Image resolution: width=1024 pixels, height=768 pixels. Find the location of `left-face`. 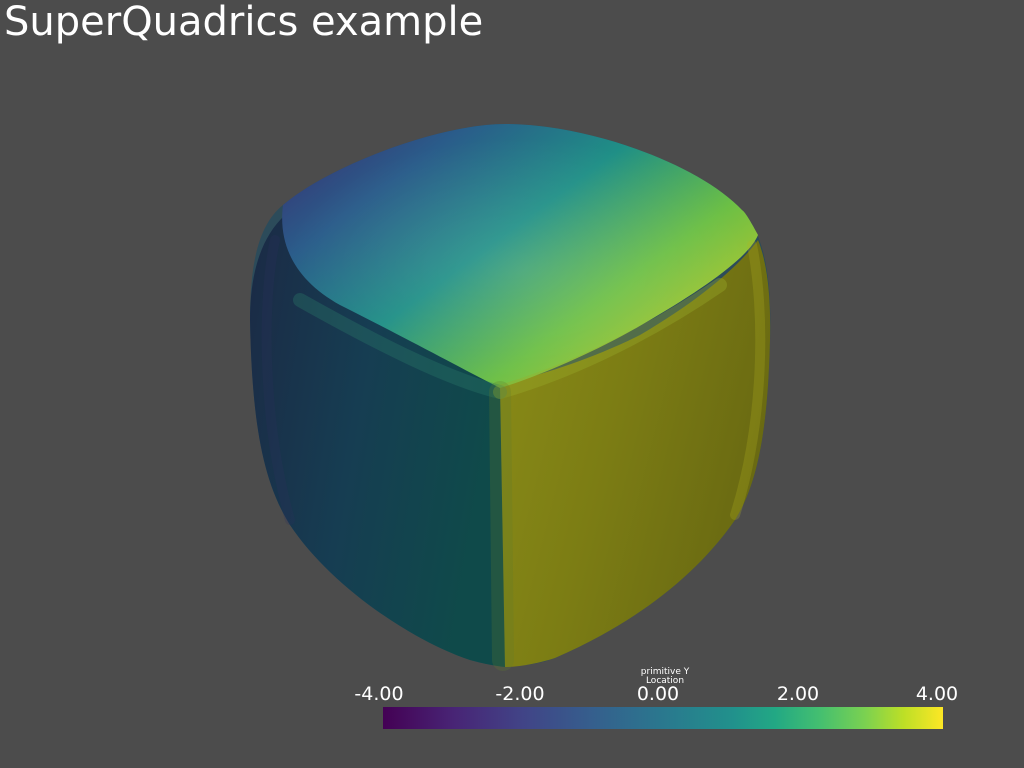

left-face is located at coordinates (377, 441).